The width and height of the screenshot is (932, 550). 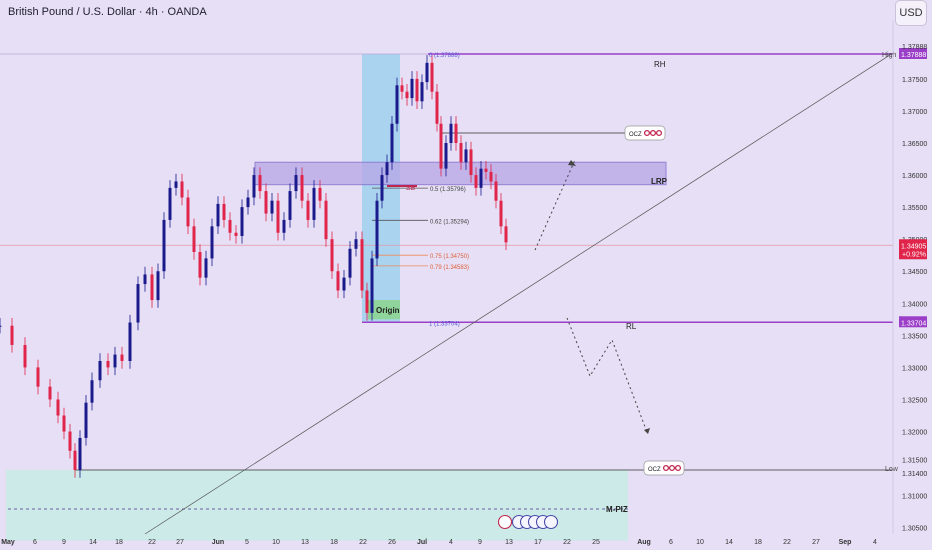 I want to click on axis-tick-label: 1.31000, so click(x=914, y=497).